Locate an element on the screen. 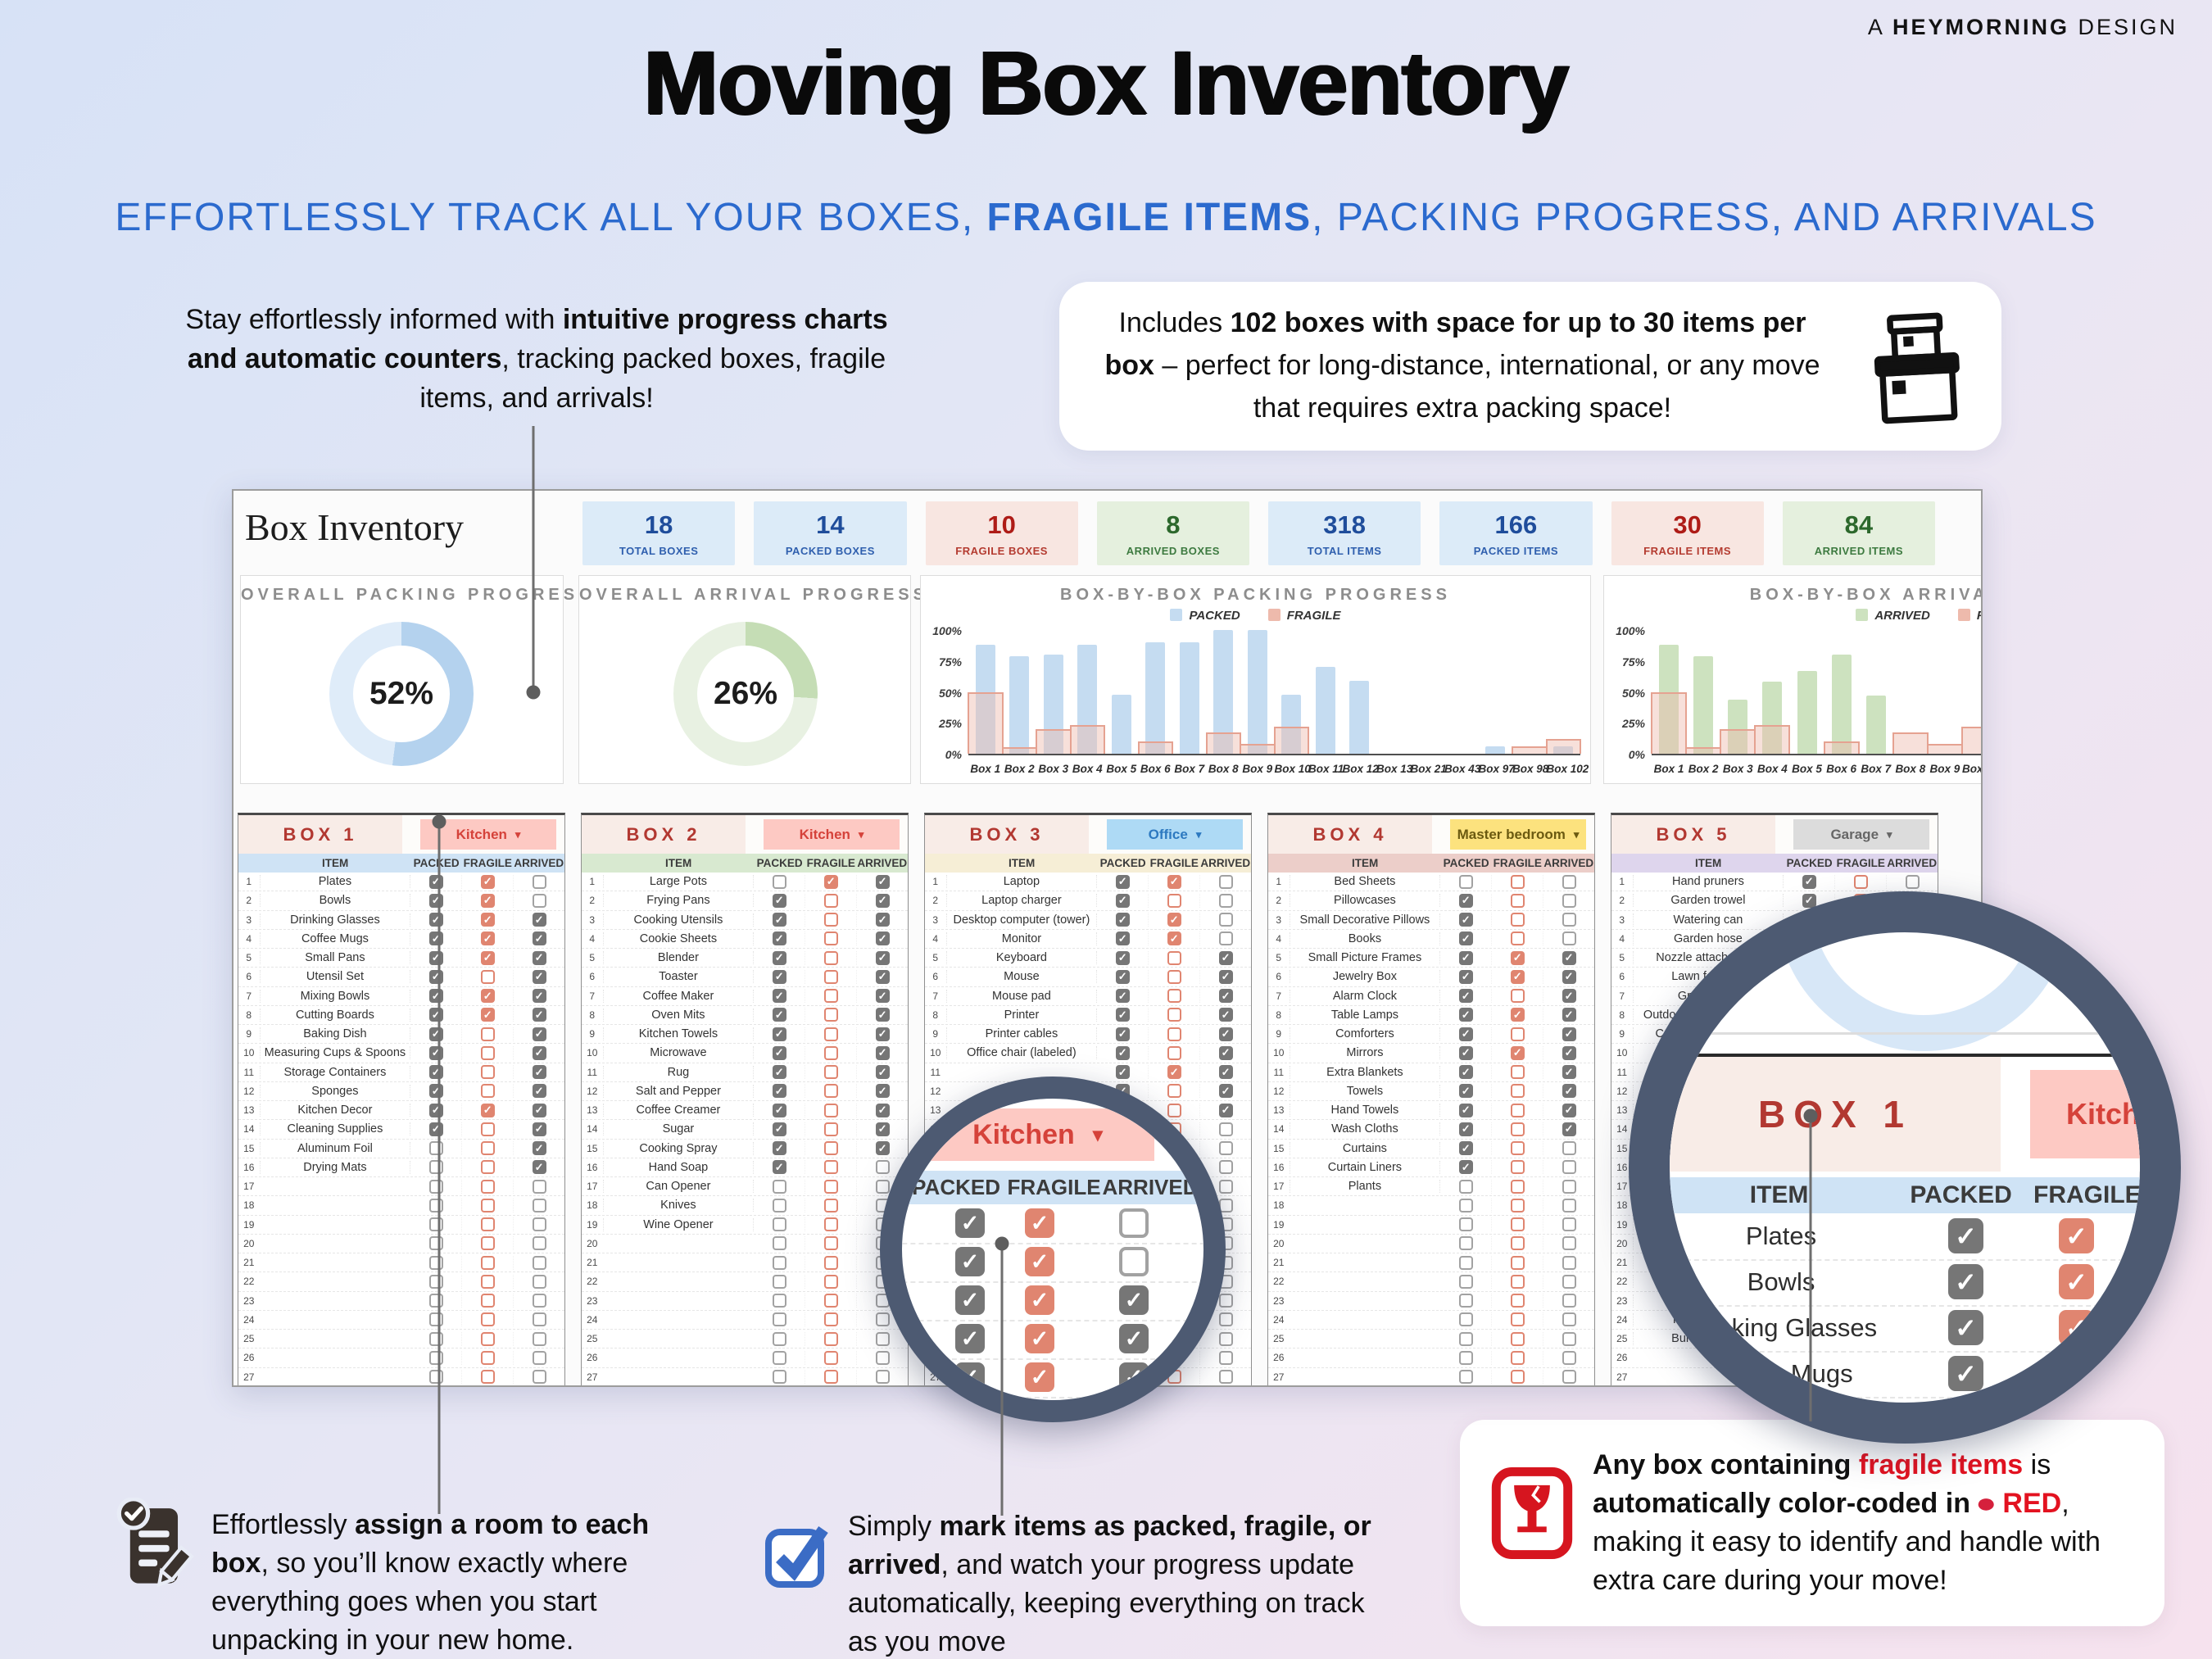 This screenshot has height=1659, width=2212. item-name: Plants is located at coordinates (1365, 1187).